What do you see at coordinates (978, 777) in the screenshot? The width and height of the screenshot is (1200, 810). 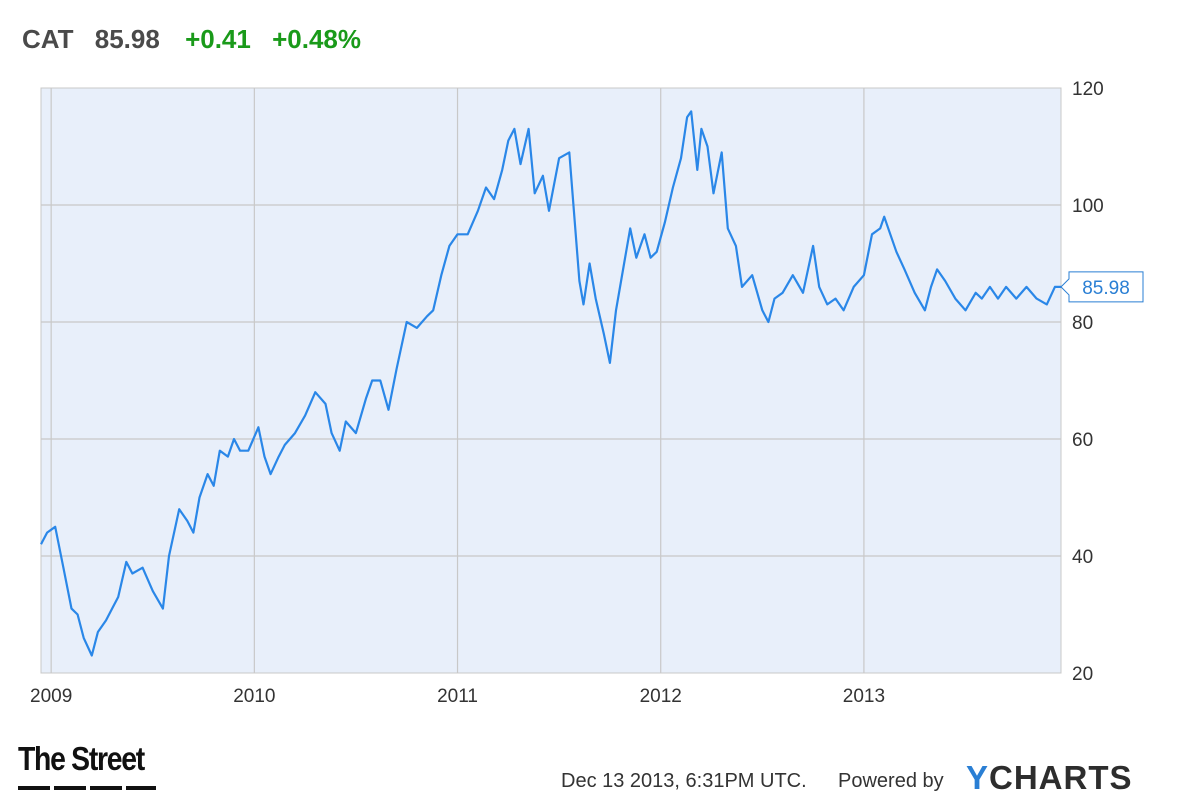 I see `ycharts-logo-y: Y` at bounding box center [978, 777].